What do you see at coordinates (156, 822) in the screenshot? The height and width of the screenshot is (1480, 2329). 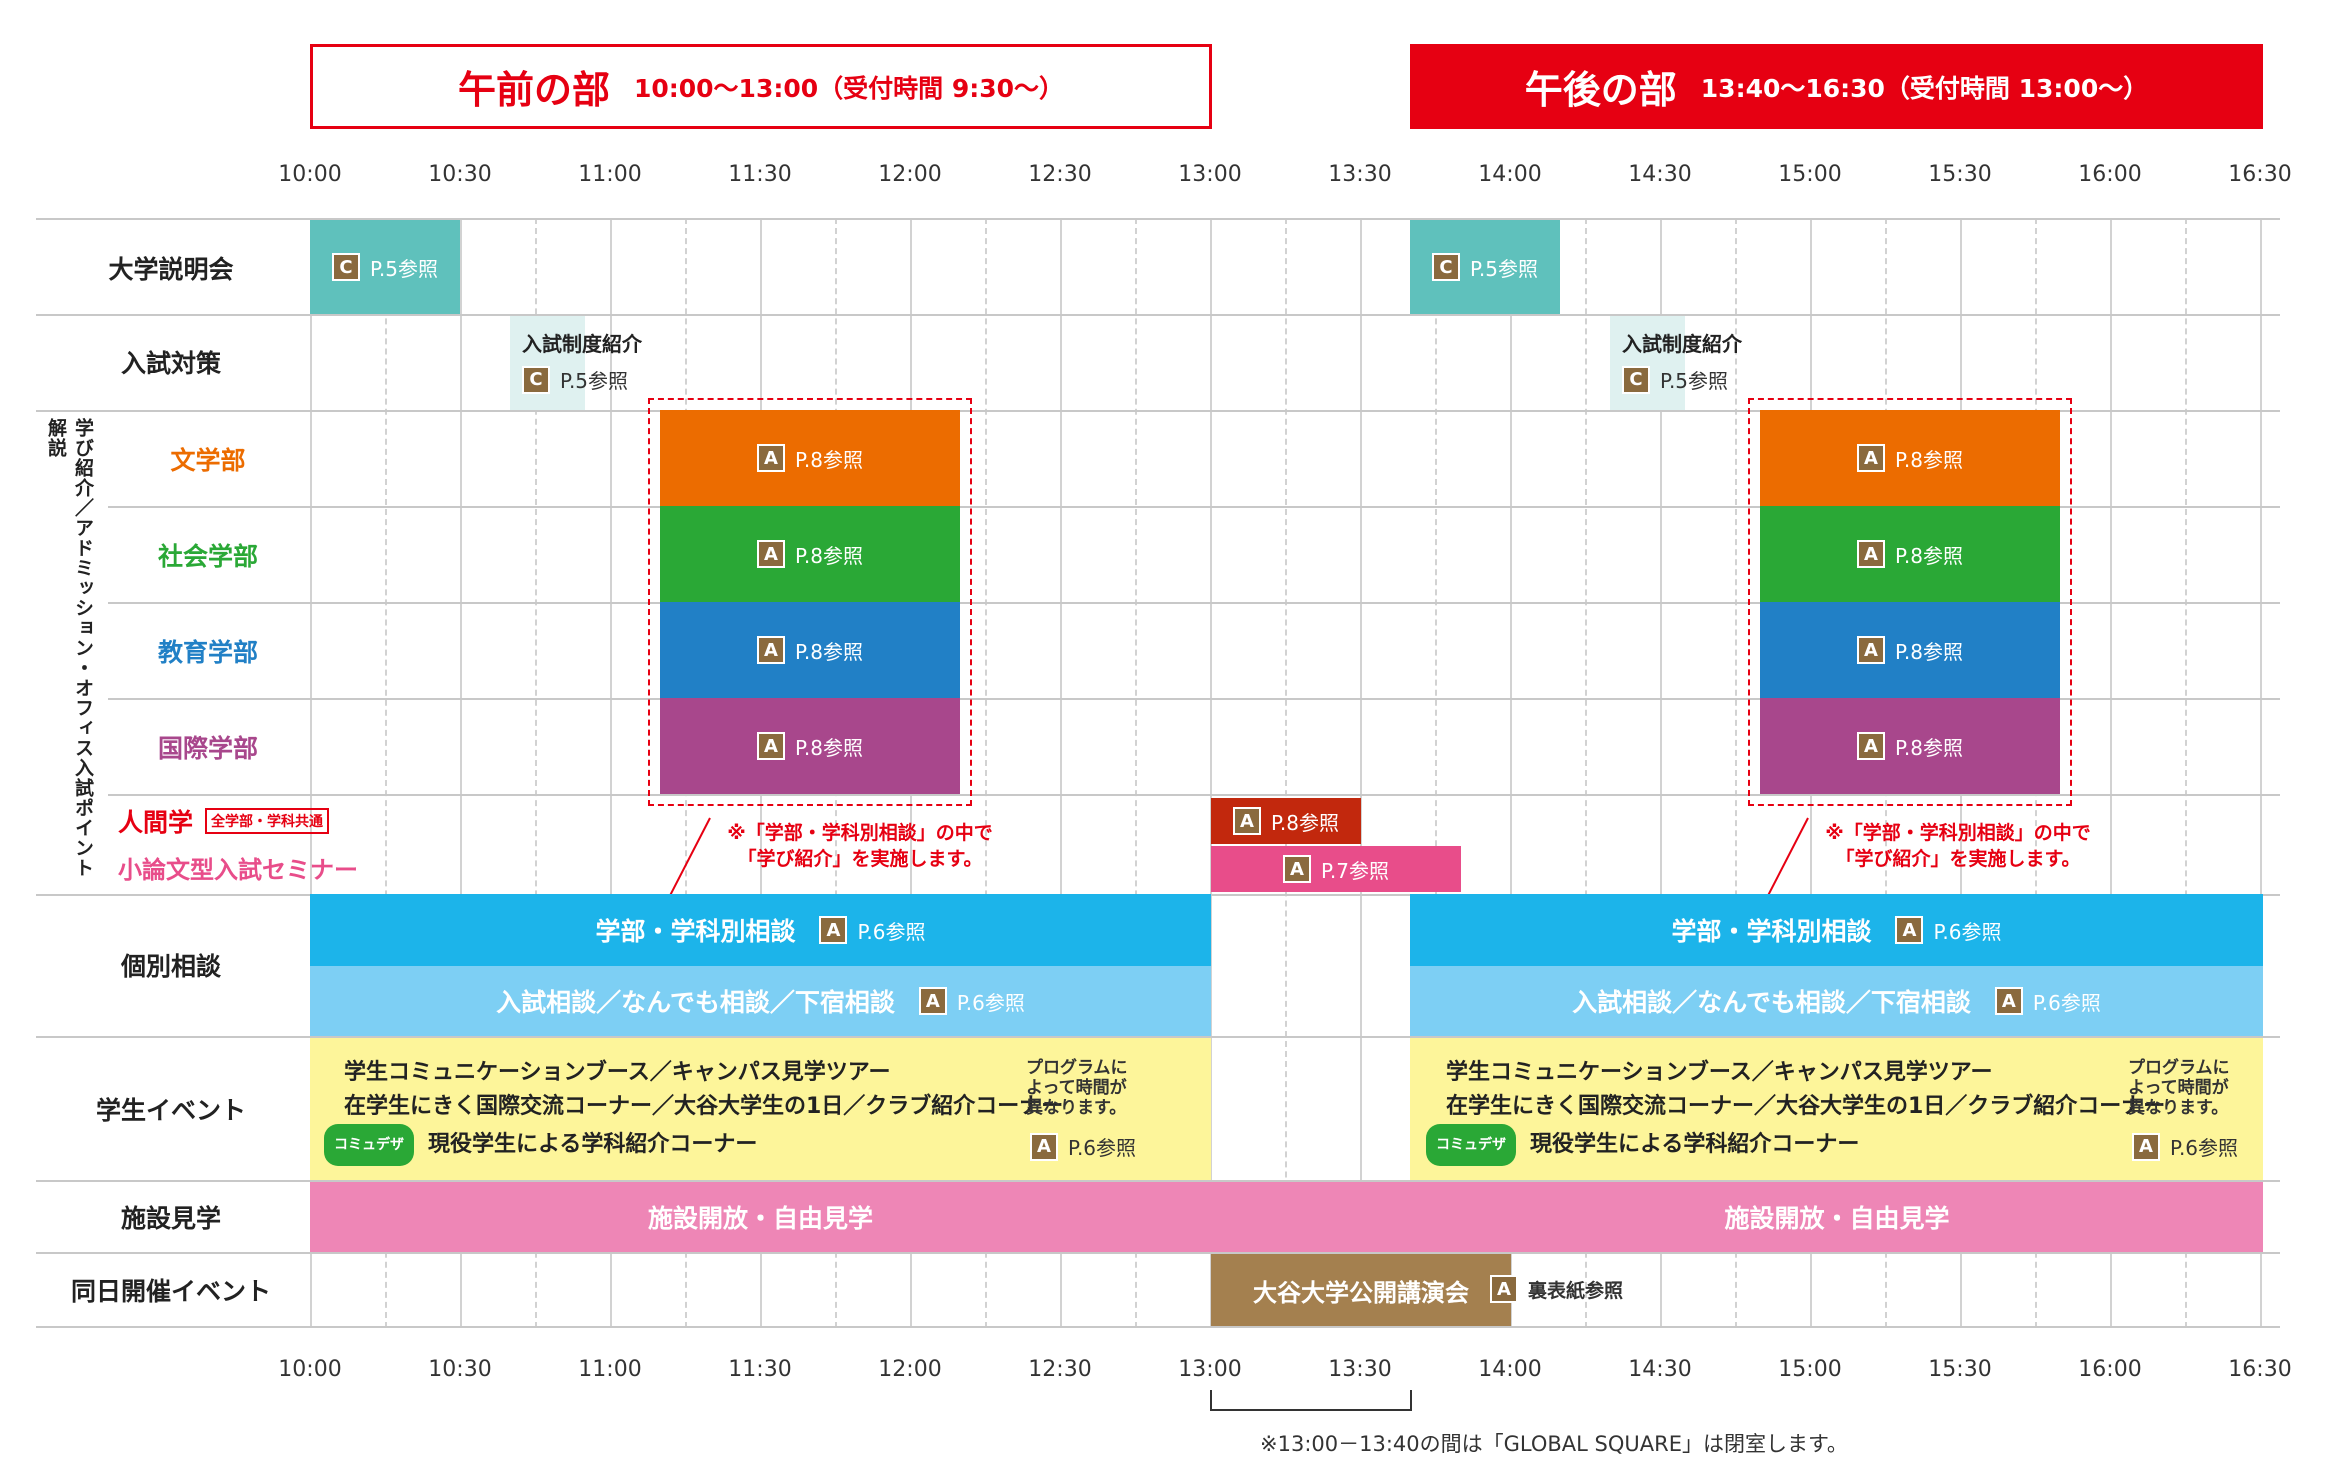 I see `row-label-ningengaku: 人間学` at bounding box center [156, 822].